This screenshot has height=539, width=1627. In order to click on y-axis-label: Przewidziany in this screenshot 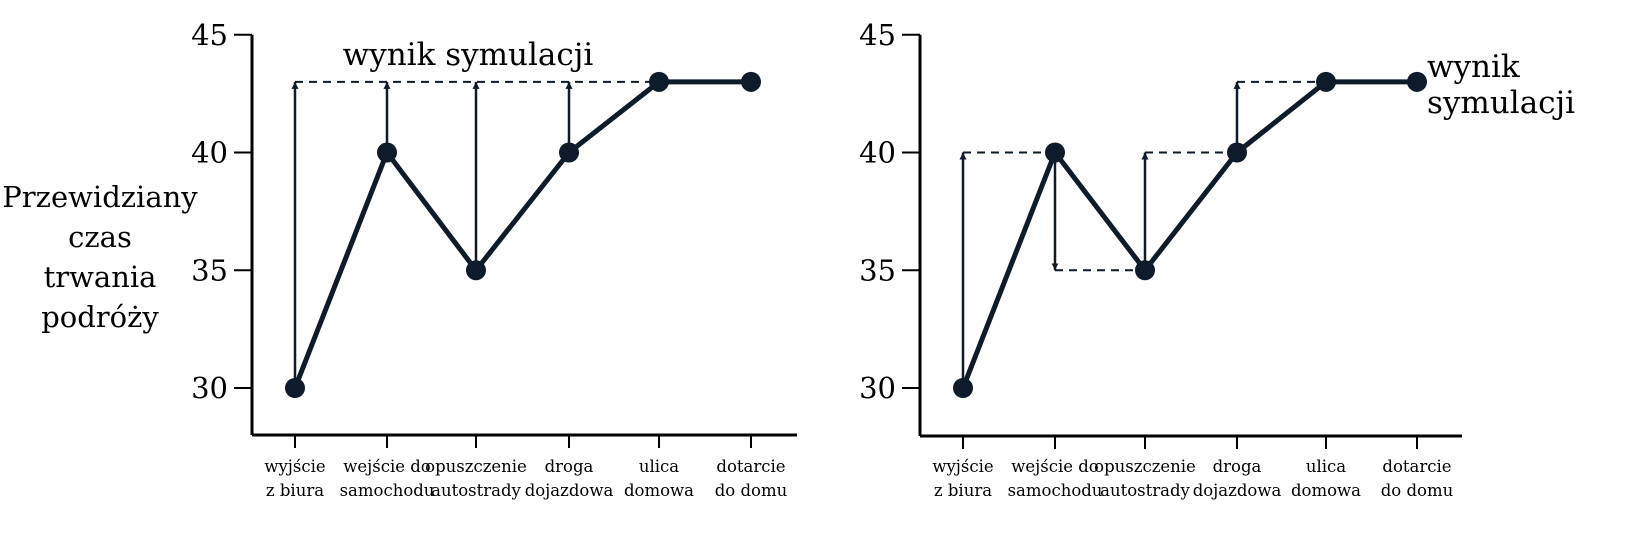, I will do `click(100, 197)`.